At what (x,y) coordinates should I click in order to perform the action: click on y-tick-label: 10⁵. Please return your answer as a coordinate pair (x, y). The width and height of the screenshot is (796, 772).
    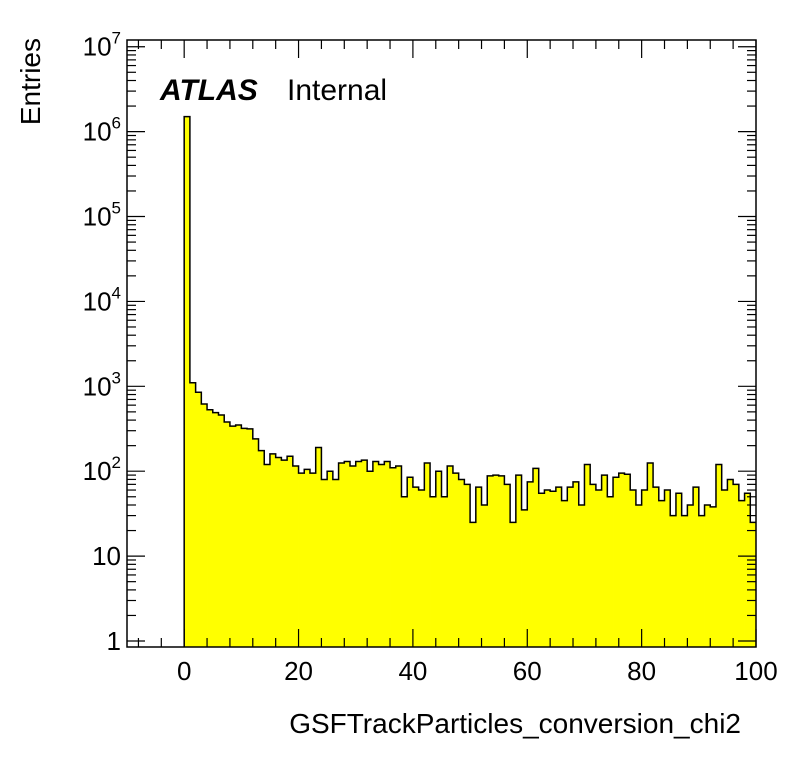
    Looking at the image, I should click on (102, 215).